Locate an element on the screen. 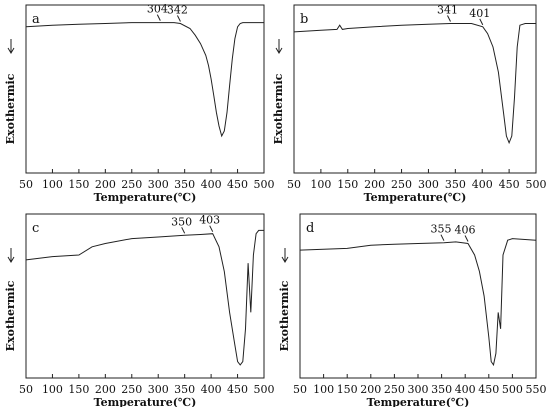  panel-letter: d is located at coordinates (310, 228).